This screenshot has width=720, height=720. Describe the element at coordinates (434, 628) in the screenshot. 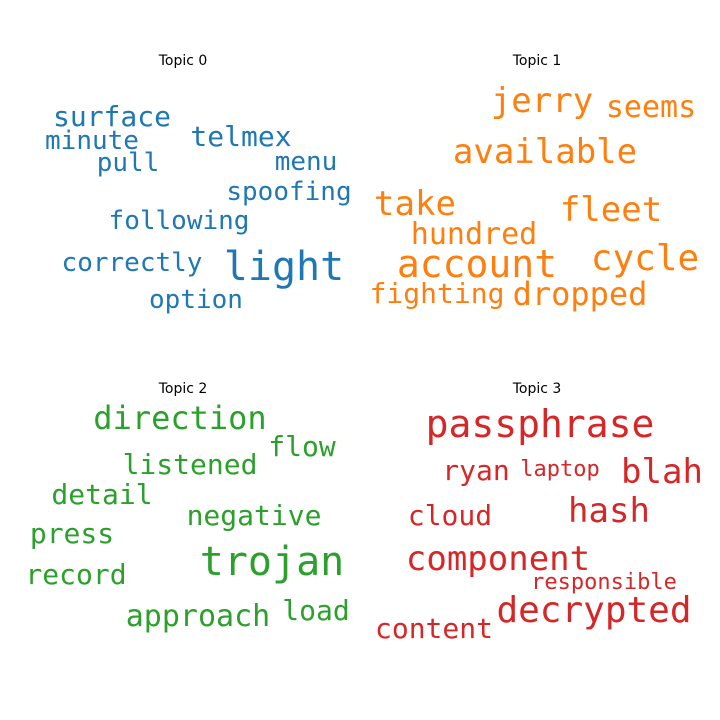

I see `word-topic-3-content: content` at that location.